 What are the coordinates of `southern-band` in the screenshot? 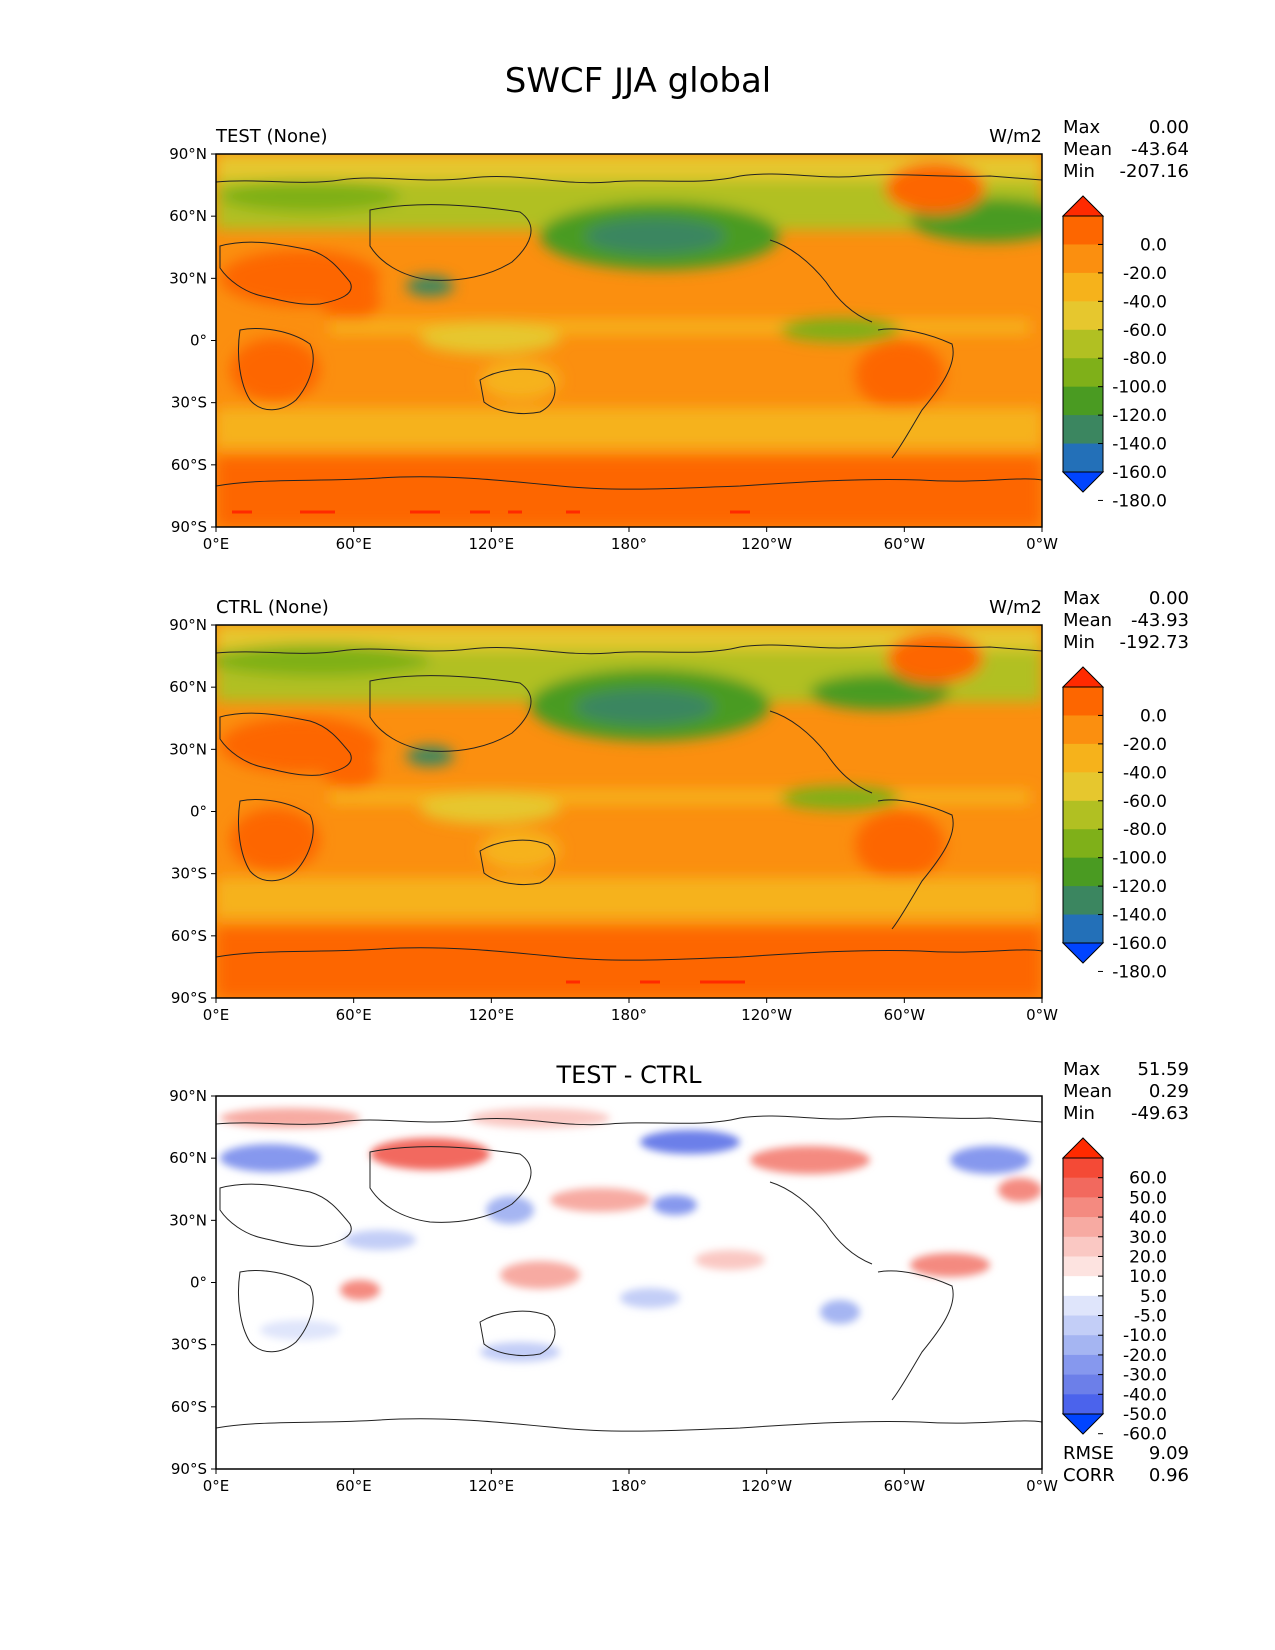 It's located at (629, 898).